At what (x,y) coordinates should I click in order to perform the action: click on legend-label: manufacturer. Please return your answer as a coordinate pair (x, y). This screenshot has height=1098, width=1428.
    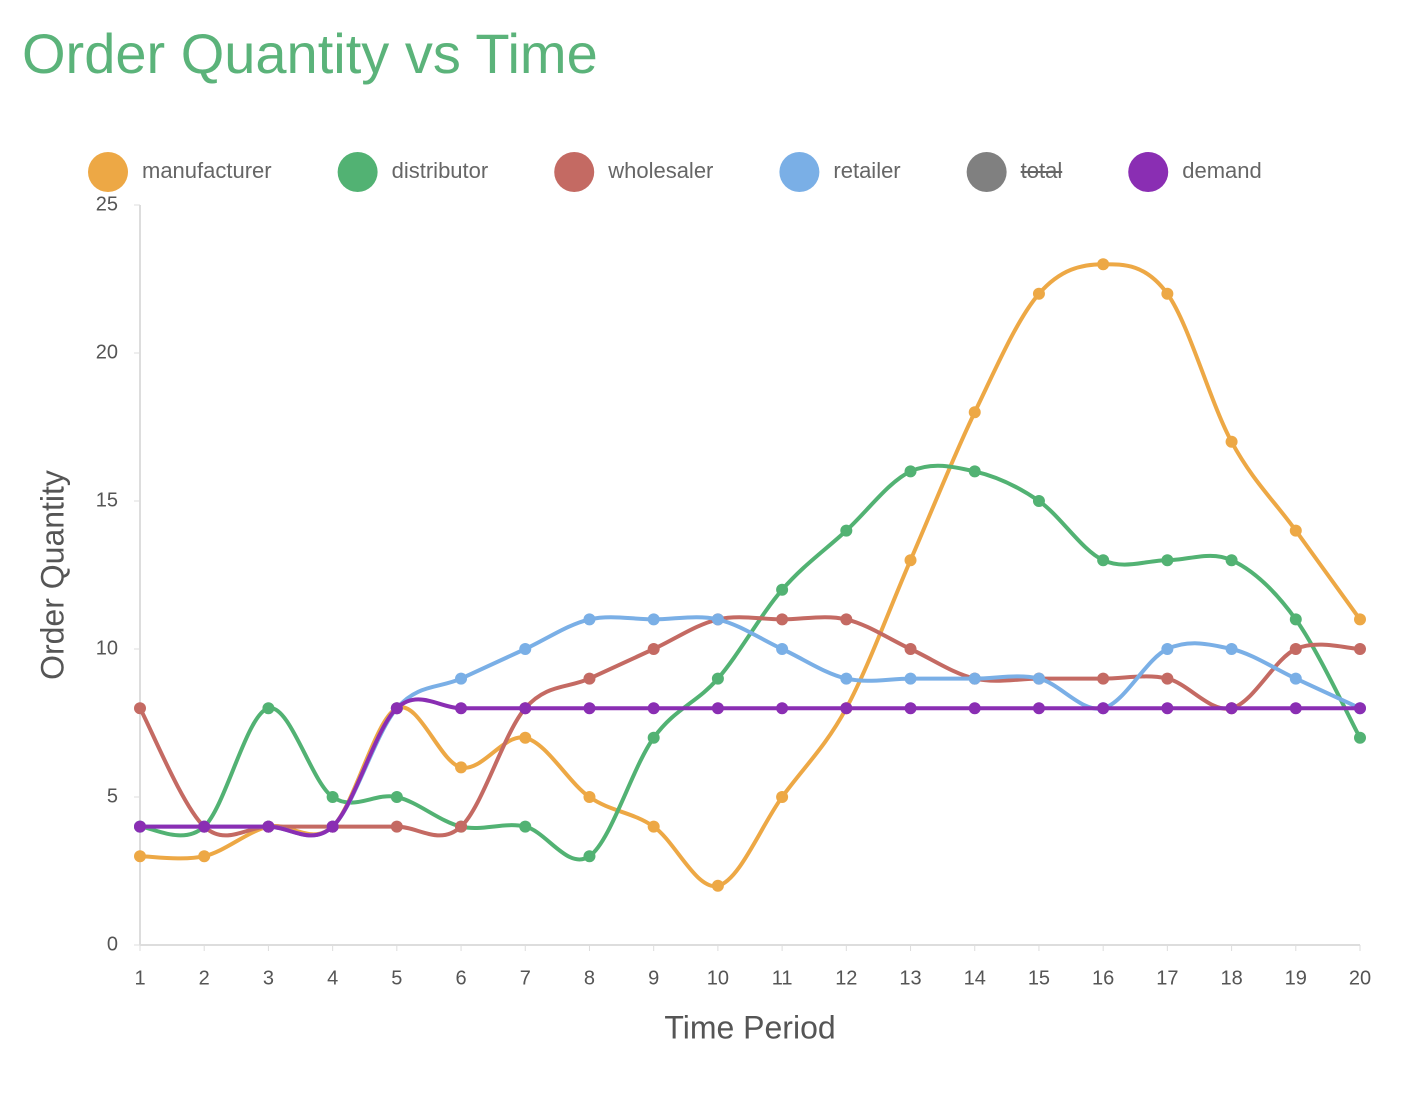
    Looking at the image, I should click on (207, 170).